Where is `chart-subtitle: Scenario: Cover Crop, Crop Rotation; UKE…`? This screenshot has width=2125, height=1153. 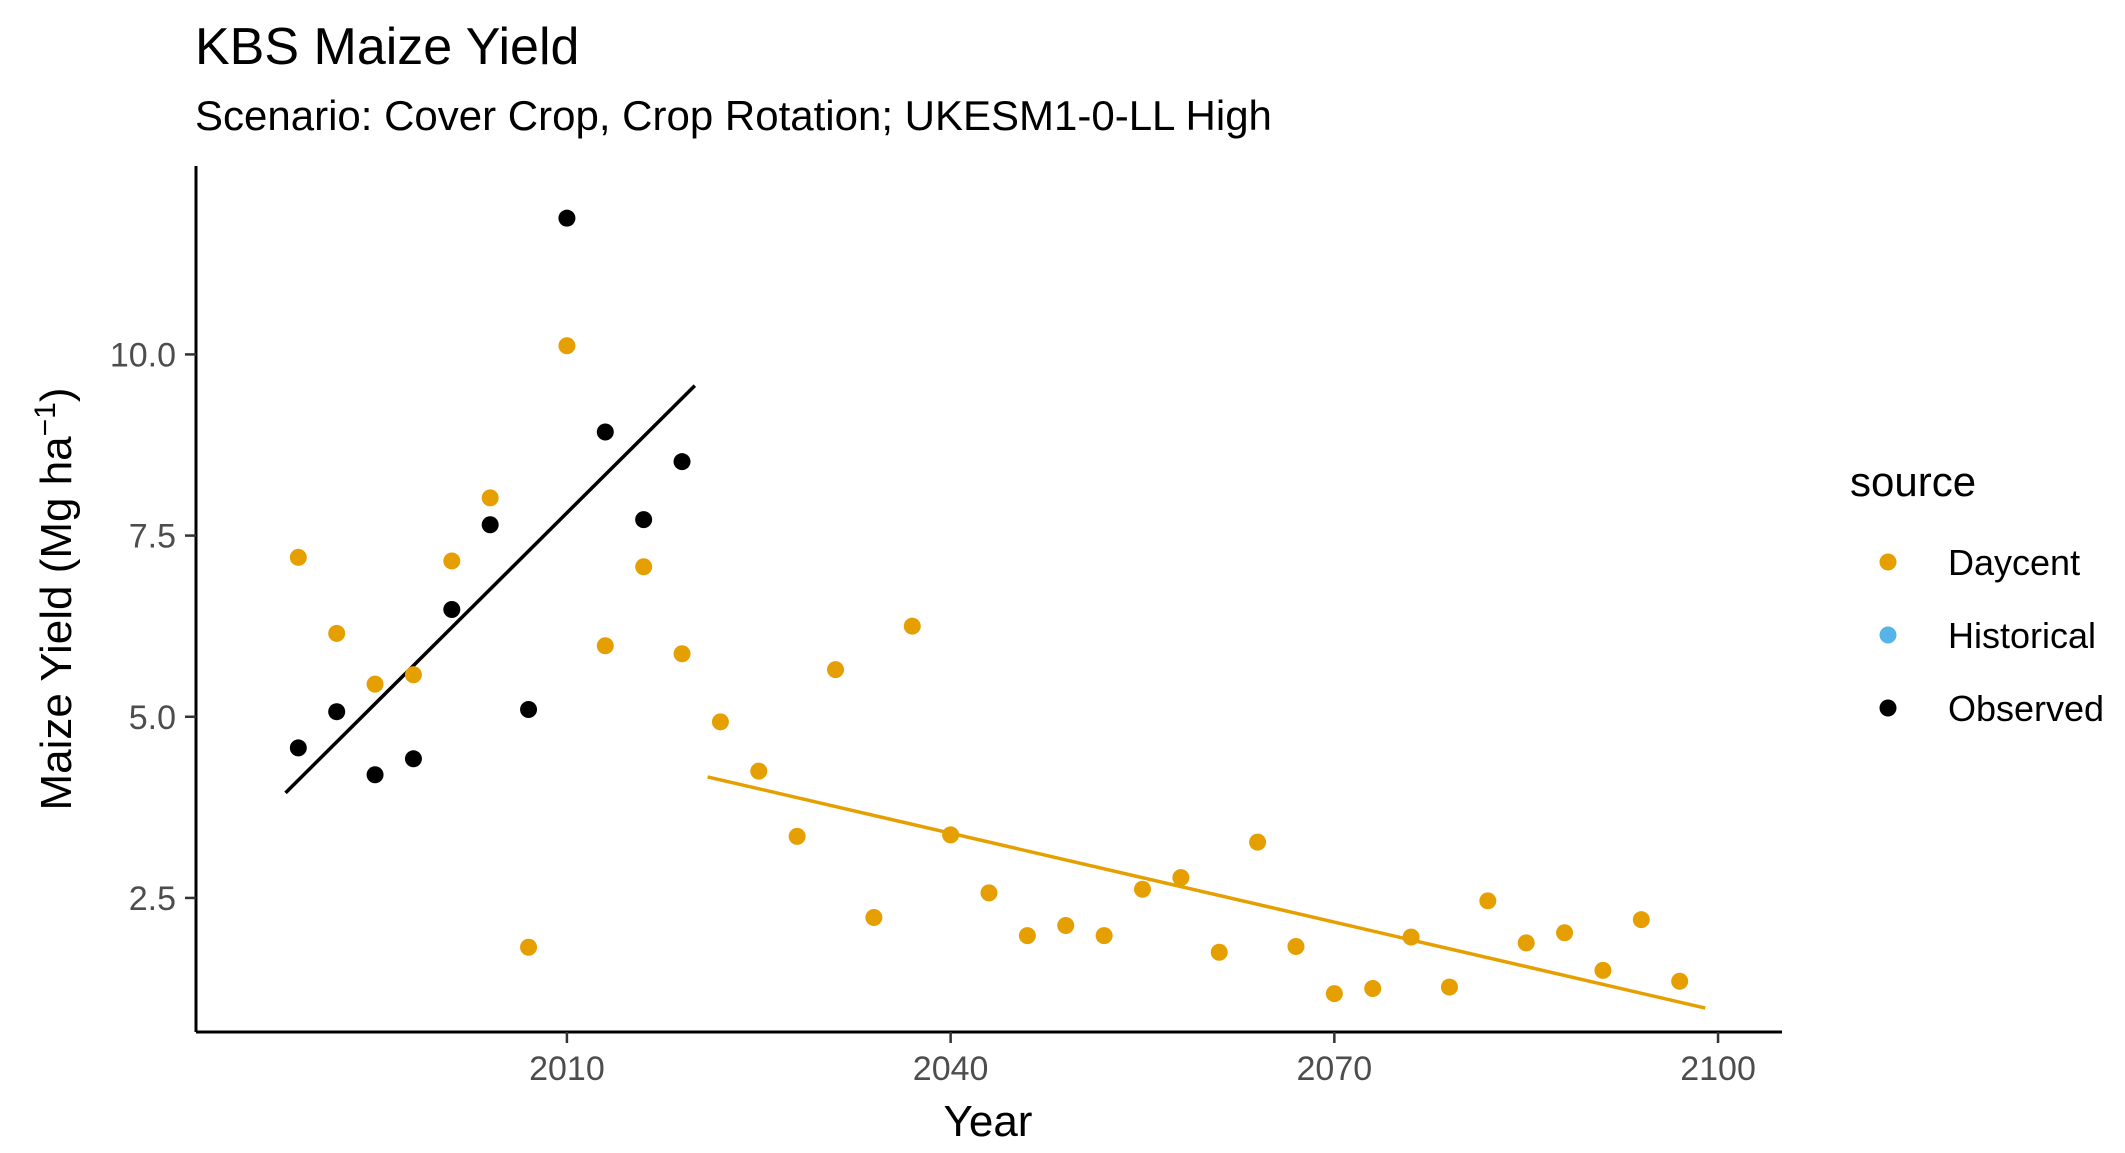
chart-subtitle: Scenario: Cover Crop, Crop Rotation; UKE… is located at coordinates (733, 115).